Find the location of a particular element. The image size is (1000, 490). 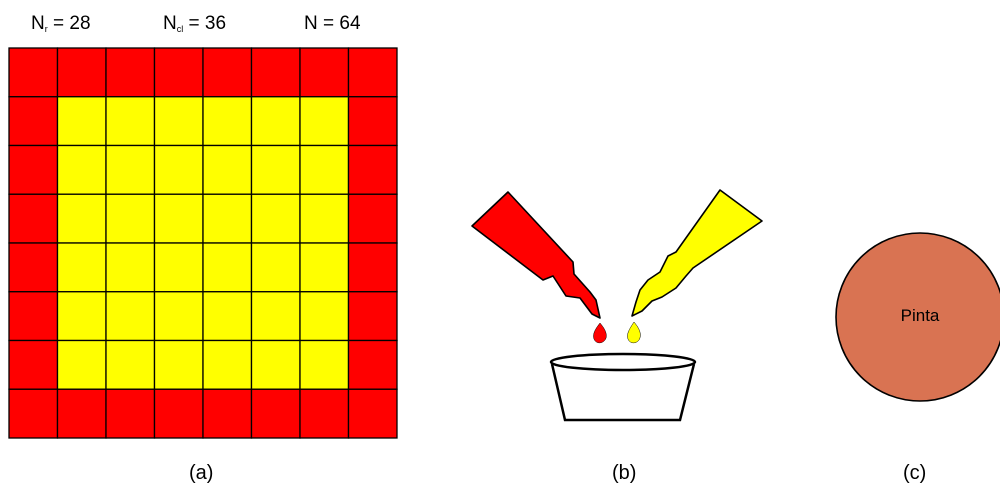

paint-label: Pinta is located at coordinates (920, 315).